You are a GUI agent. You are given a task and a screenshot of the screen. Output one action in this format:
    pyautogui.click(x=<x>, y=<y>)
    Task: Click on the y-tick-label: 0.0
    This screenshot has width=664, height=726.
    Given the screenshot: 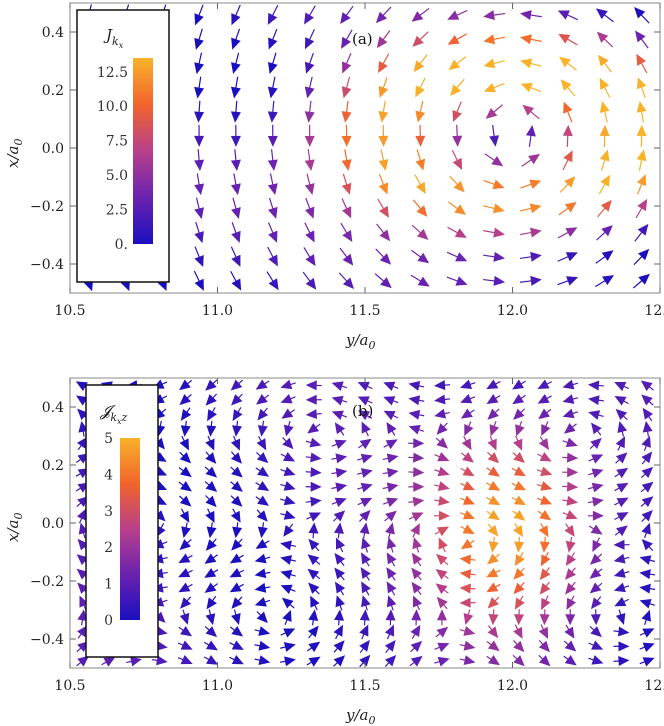 What is the action you would take?
    pyautogui.click(x=53, y=149)
    